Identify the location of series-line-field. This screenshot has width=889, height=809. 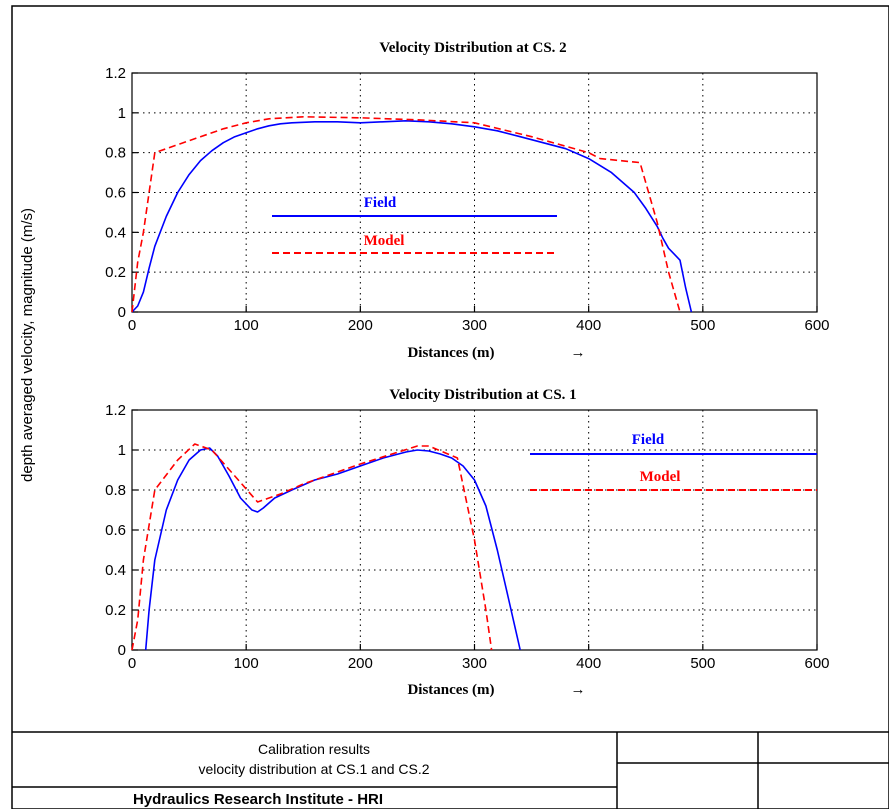
(332, 549).